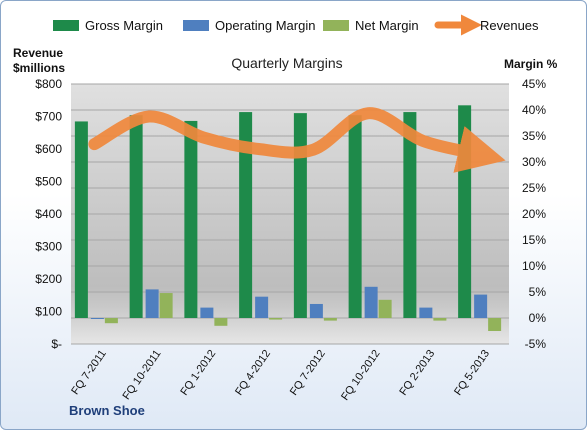 The image size is (587, 430). Describe the element at coordinates (538, 292) in the screenshot. I see `right-tick-label: 5%` at that location.